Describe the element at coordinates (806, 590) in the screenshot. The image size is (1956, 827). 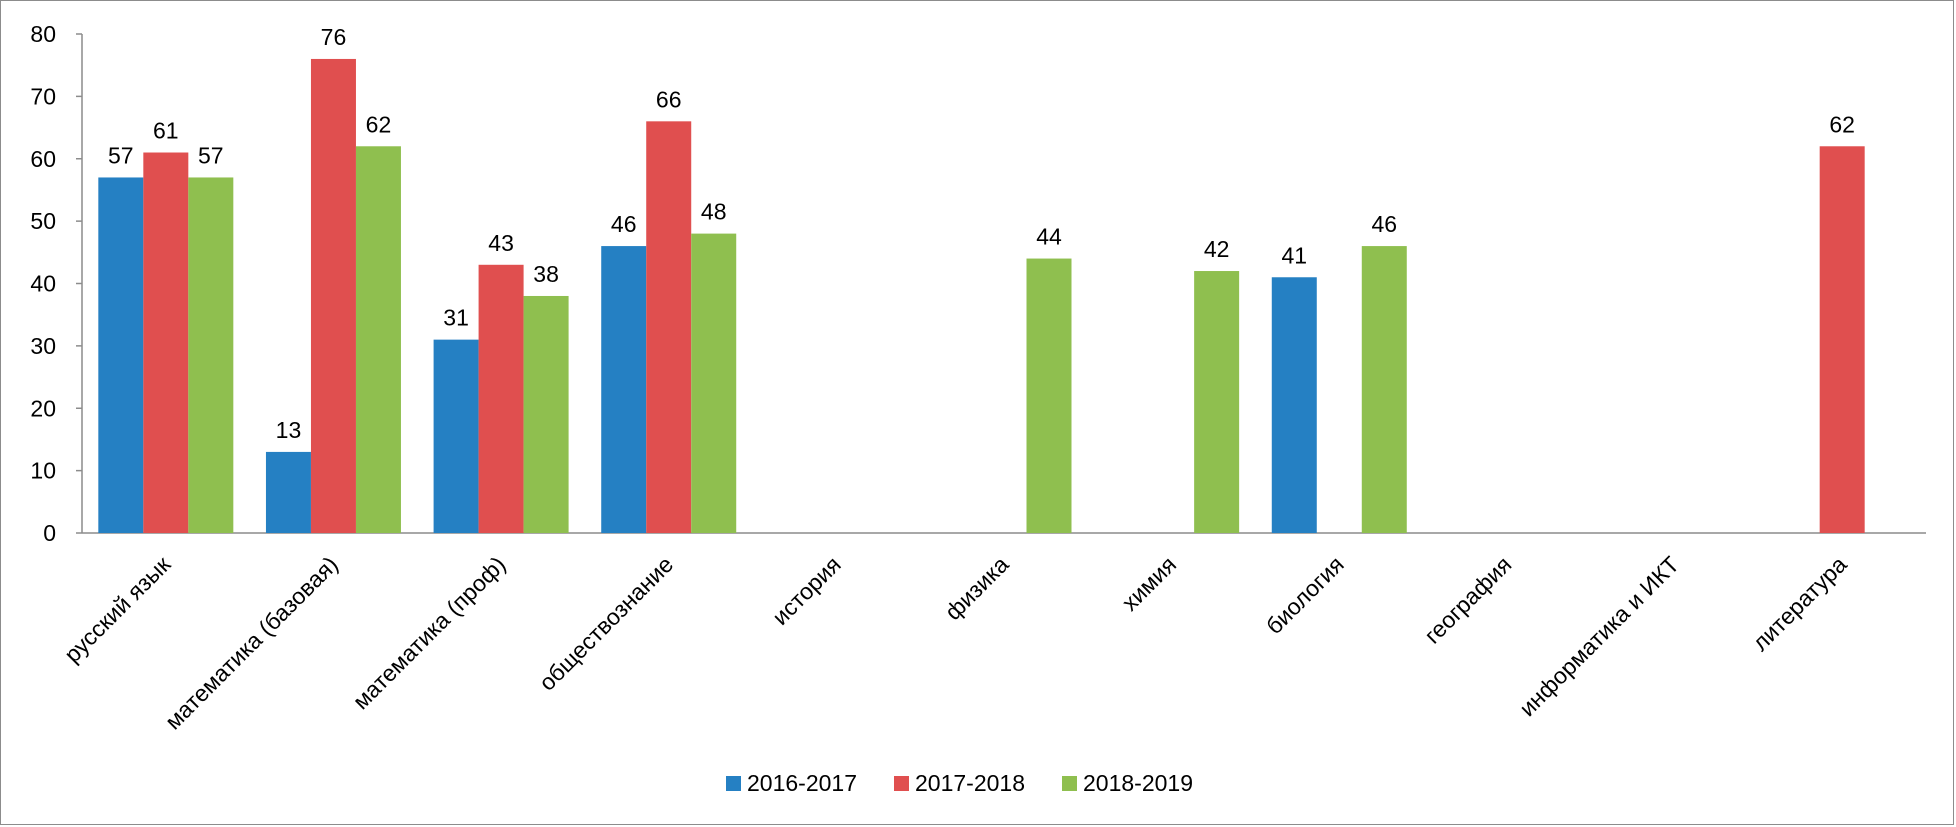
I see `x-category-label: история` at that location.